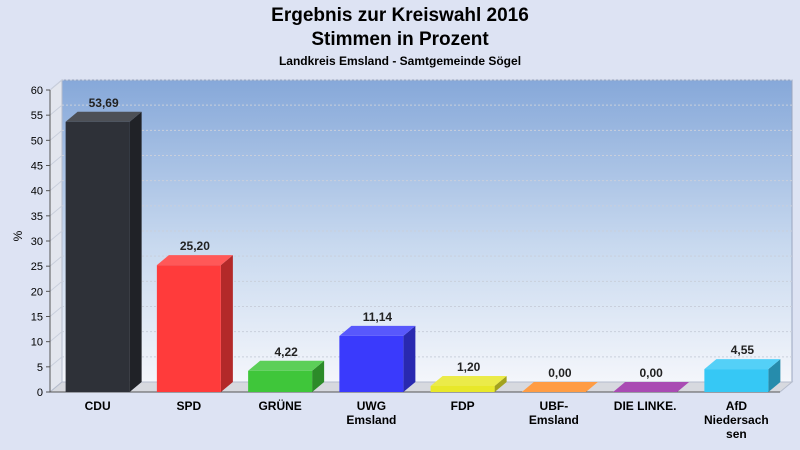  What do you see at coordinates (37, 318) in the screenshot?
I see `y-tick-label: 15` at bounding box center [37, 318].